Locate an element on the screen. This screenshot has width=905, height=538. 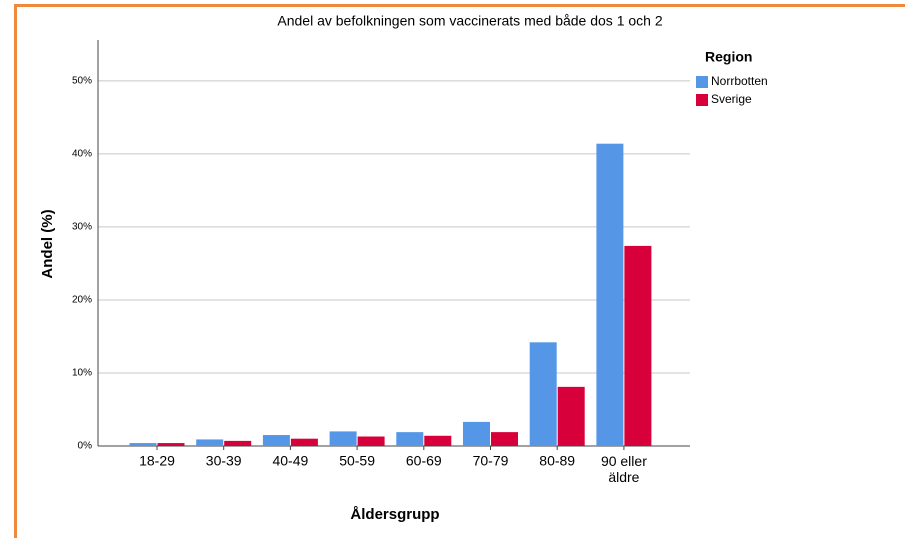
y-tick-label: 40% is located at coordinates (82, 154).